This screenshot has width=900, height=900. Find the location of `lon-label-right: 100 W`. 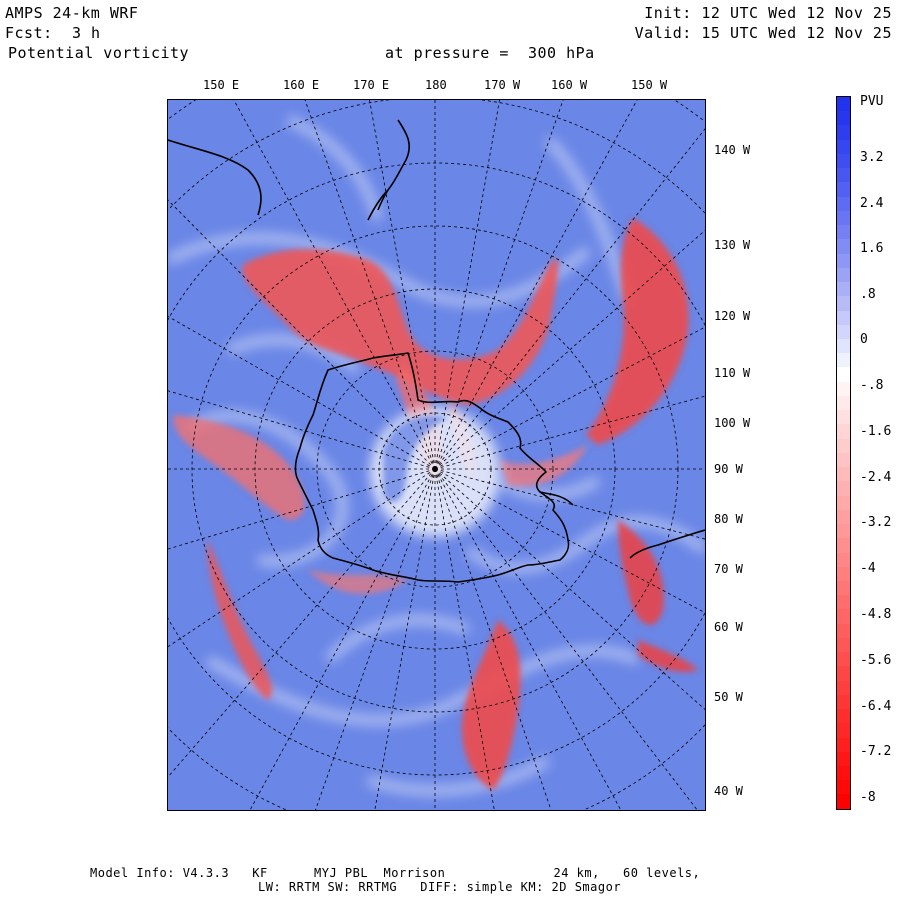

lon-label-right: 100 W is located at coordinates (732, 423).